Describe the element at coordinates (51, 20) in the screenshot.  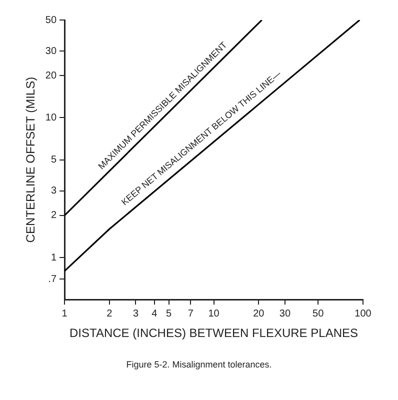
I see `y-tick-label: 50` at that location.